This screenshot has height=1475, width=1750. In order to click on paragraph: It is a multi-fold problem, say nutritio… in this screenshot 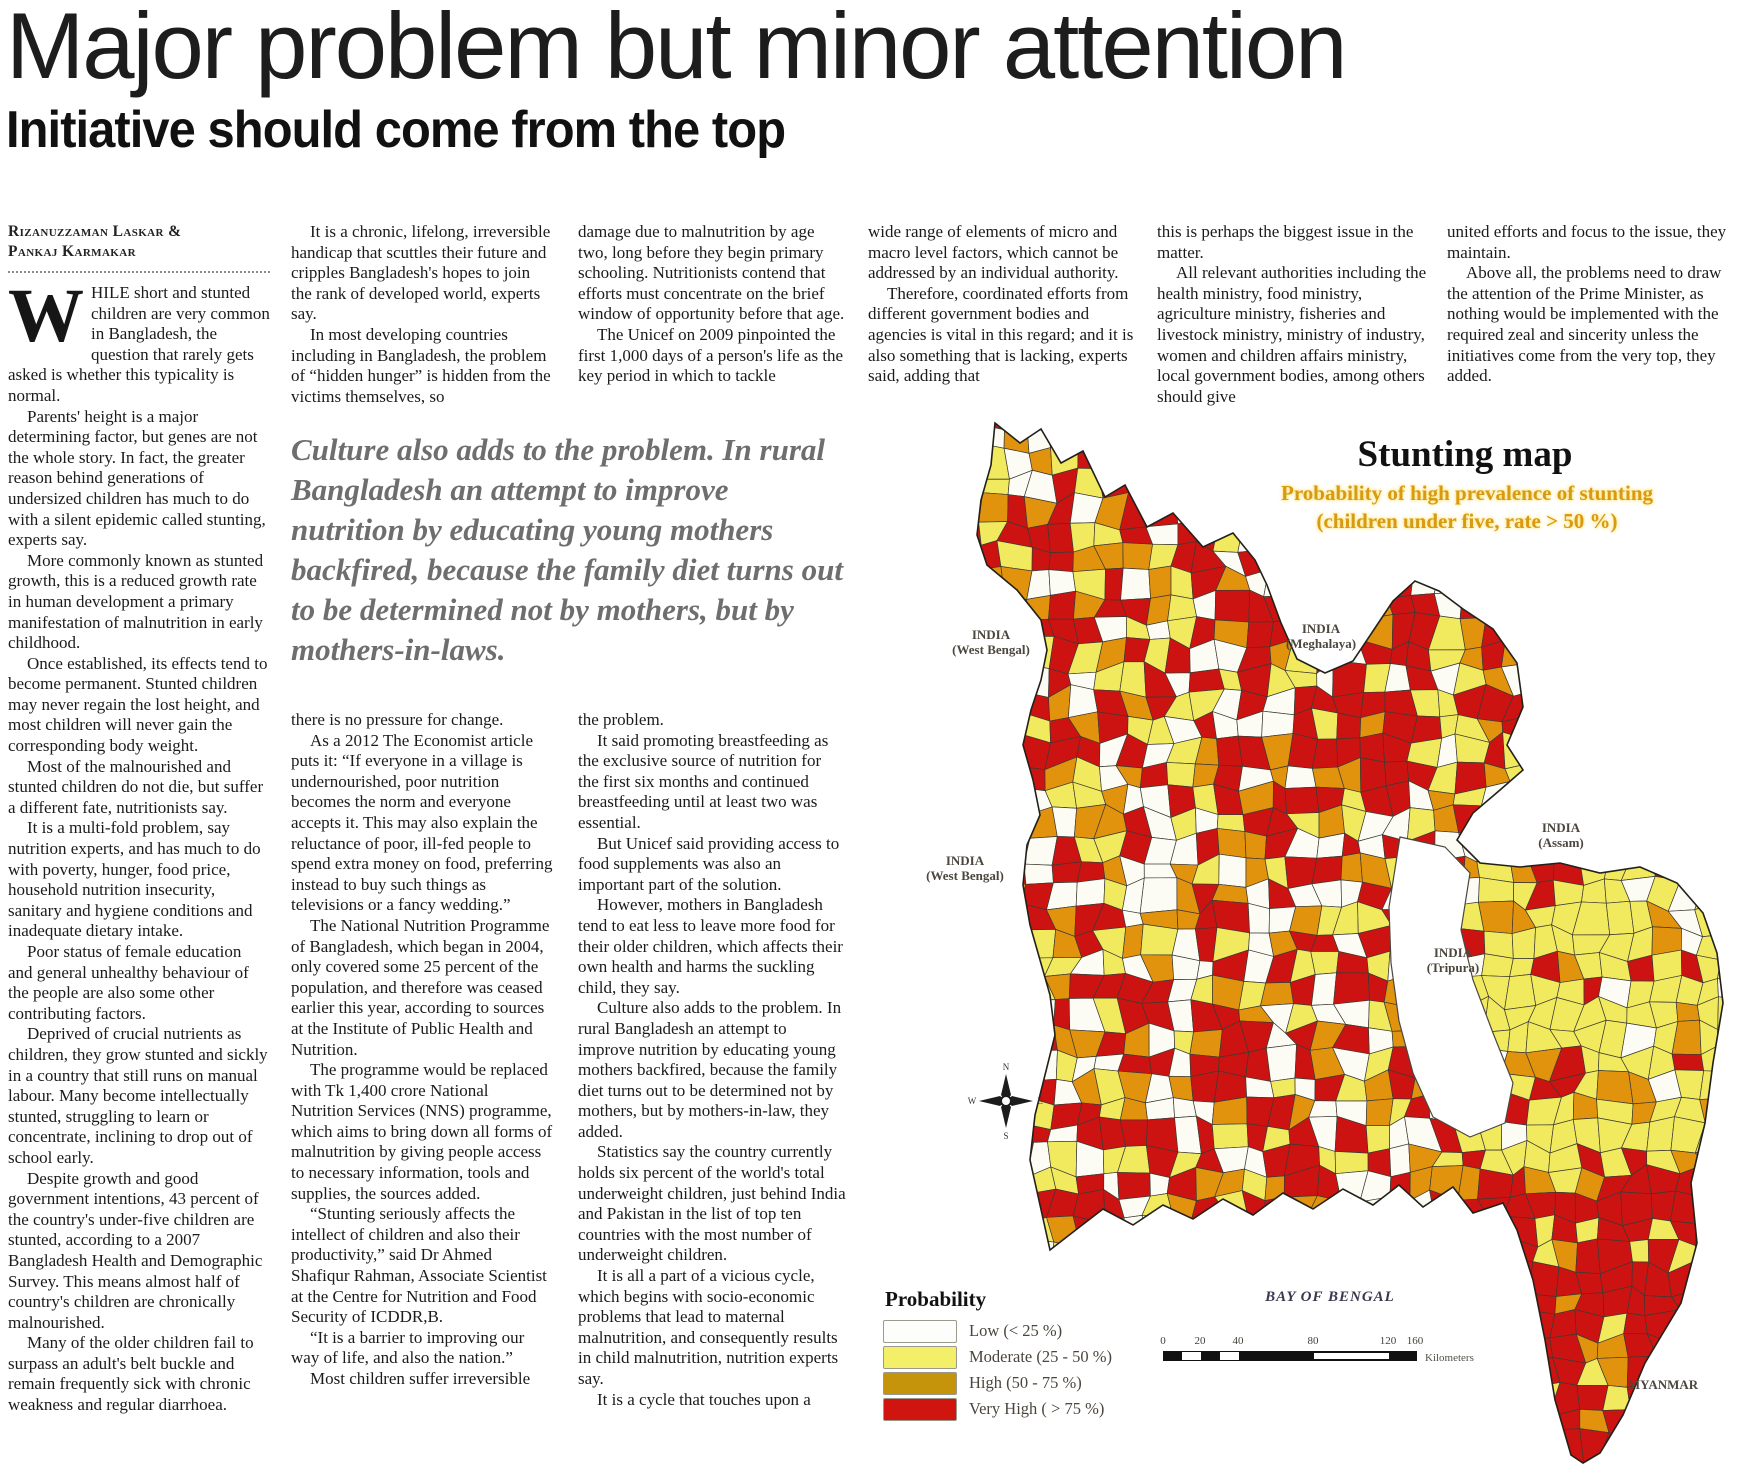, I will do `click(134, 879)`.